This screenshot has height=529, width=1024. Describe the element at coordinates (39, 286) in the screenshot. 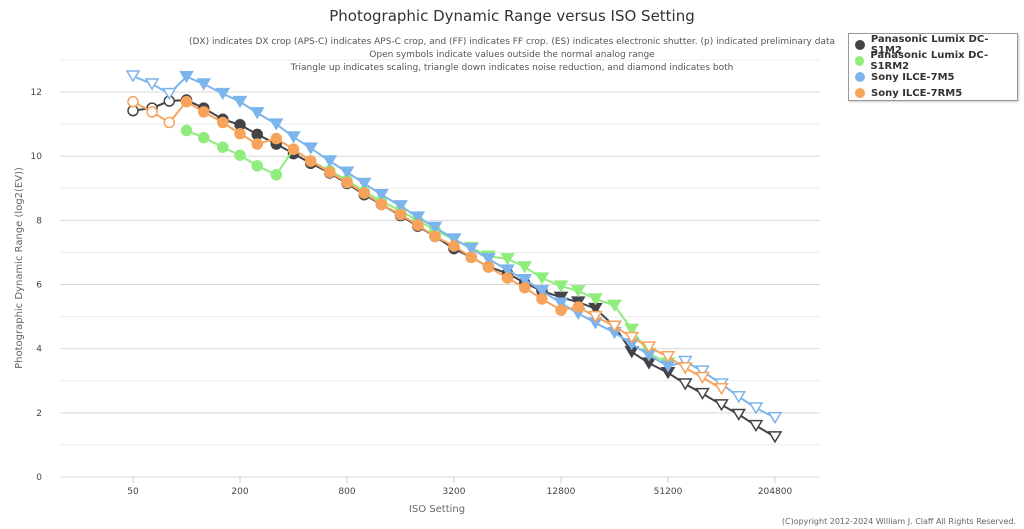

I see `y-tick-label: 6` at that location.